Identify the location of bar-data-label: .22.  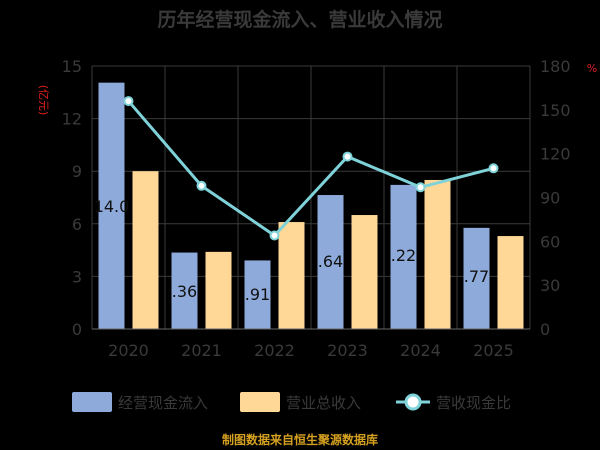
(403, 255).